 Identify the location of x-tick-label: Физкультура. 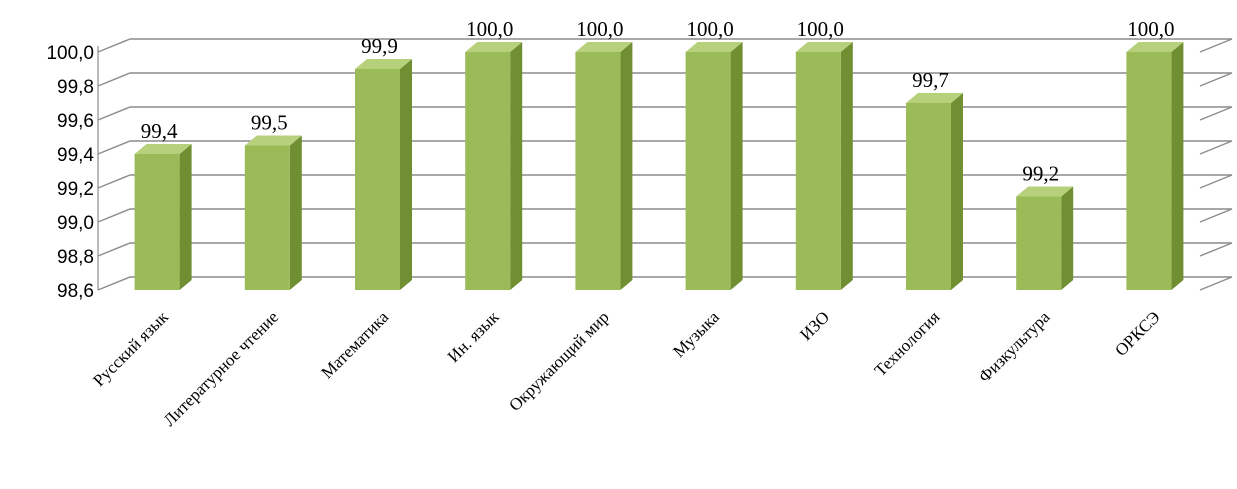
(1014, 346).